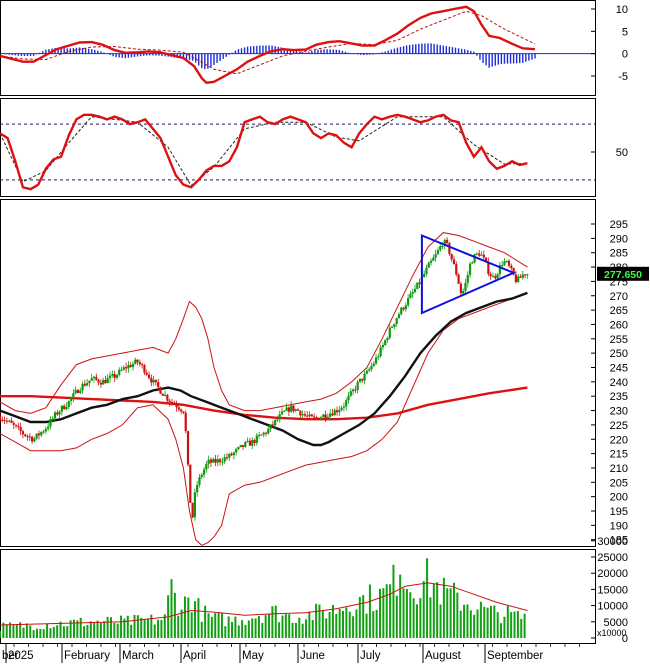 The image size is (650, 670). What do you see at coordinates (253, 656) in the screenshot?
I see `x-axis-label: May` at bounding box center [253, 656].